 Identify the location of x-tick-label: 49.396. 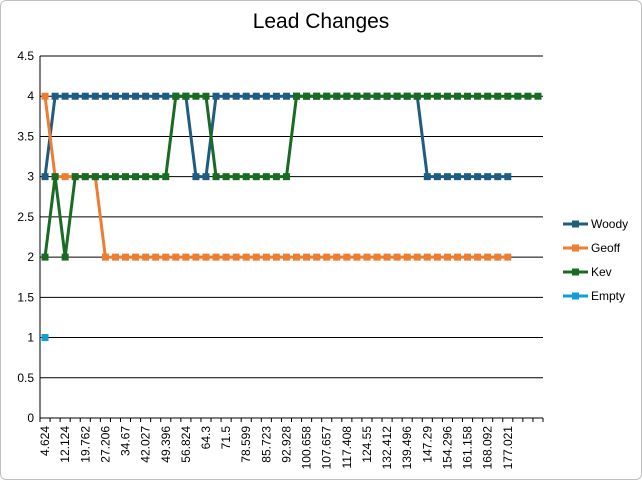
(166, 444).